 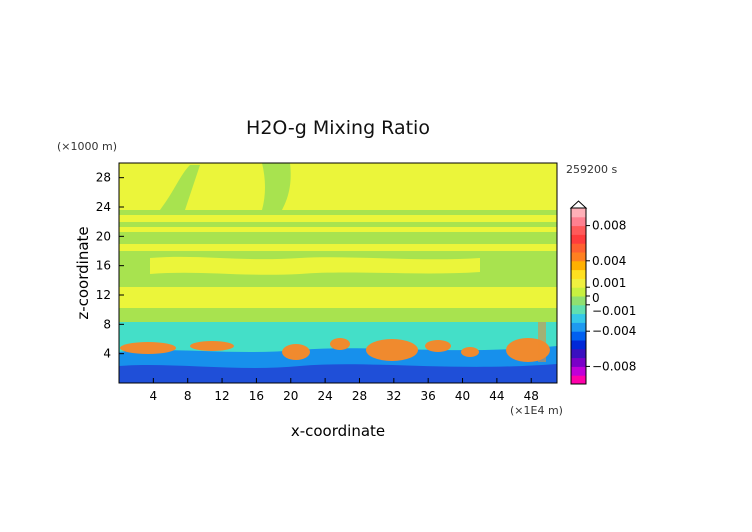 I want to click on x-tick-label: 4, so click(x=154, y=396).